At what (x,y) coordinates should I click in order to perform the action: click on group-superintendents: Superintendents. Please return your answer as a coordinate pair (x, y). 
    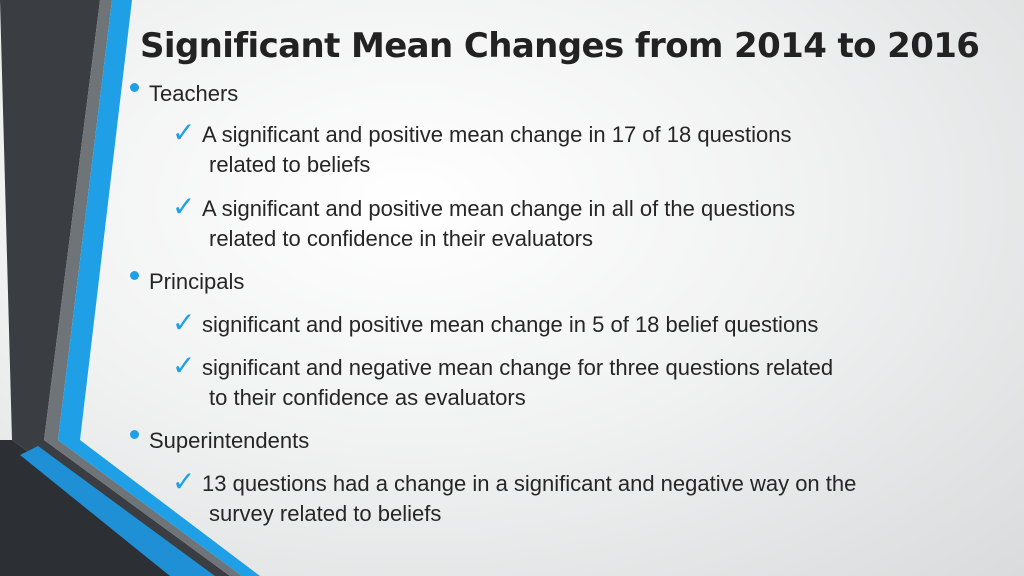
    Looking at the image, I should click on (219, 441).